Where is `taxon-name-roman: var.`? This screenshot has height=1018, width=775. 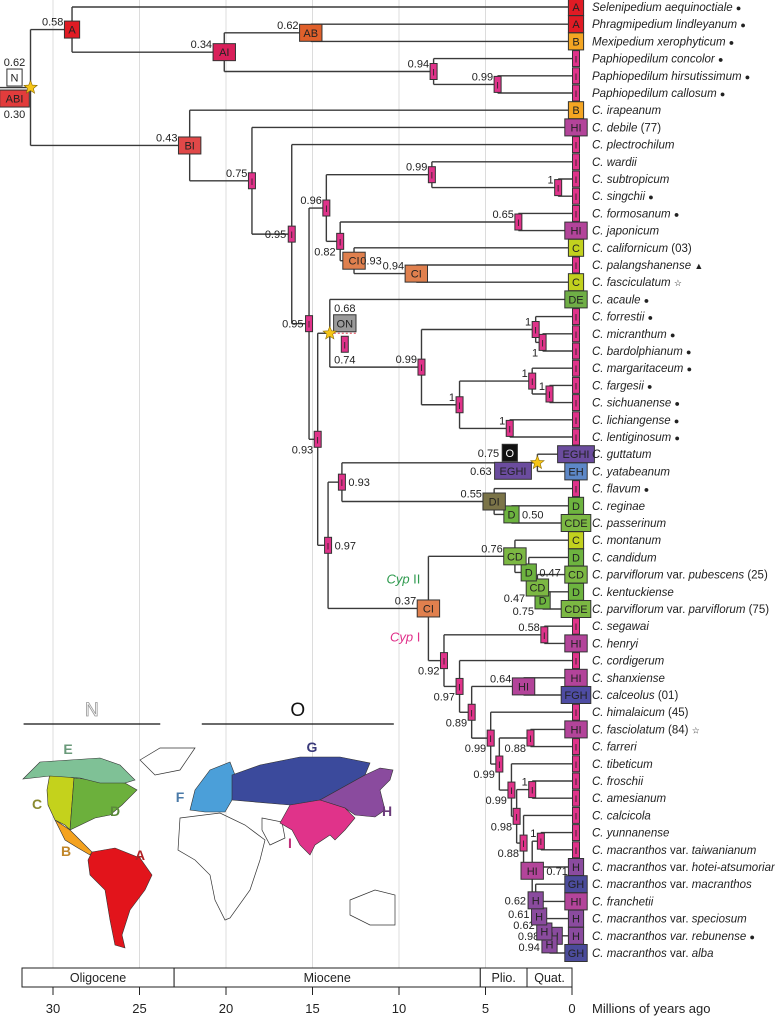 taxon-name-roman: var. is located at coordinates (679, 868).